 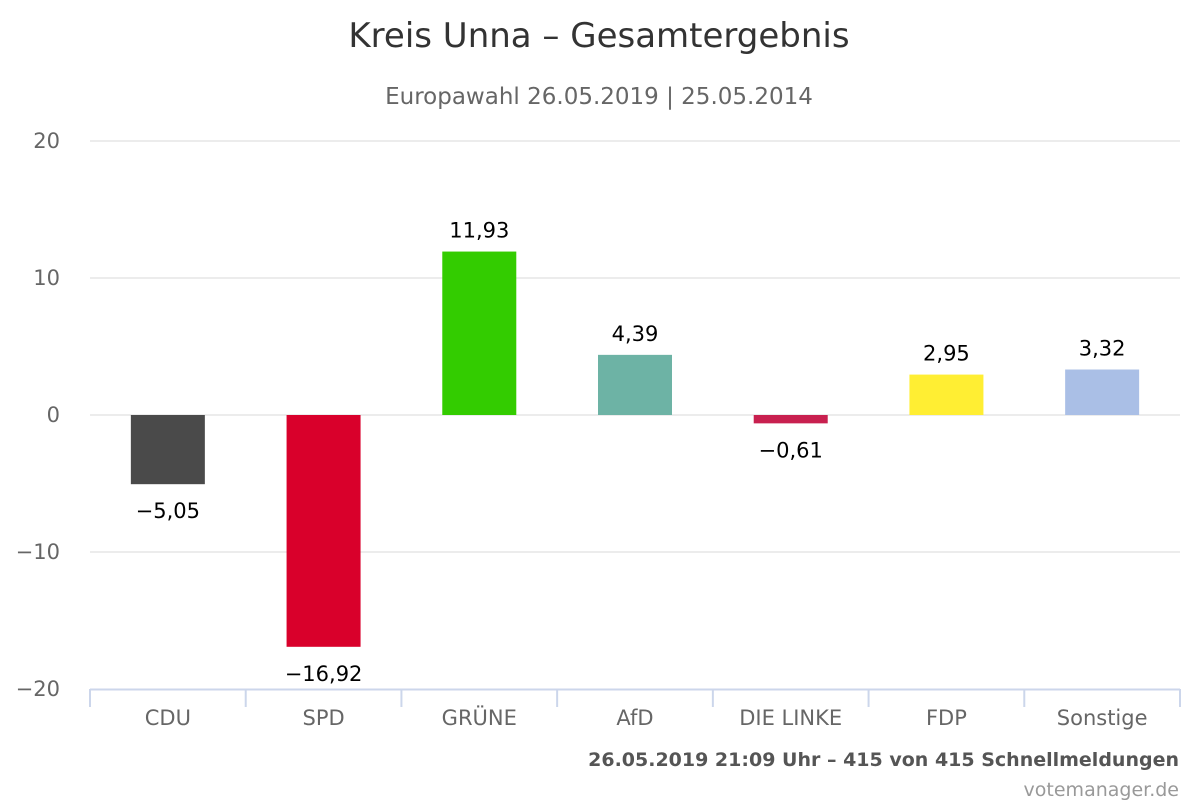 I want to click on footer-credit: votemanager.de, so click(x=1101, y=789).